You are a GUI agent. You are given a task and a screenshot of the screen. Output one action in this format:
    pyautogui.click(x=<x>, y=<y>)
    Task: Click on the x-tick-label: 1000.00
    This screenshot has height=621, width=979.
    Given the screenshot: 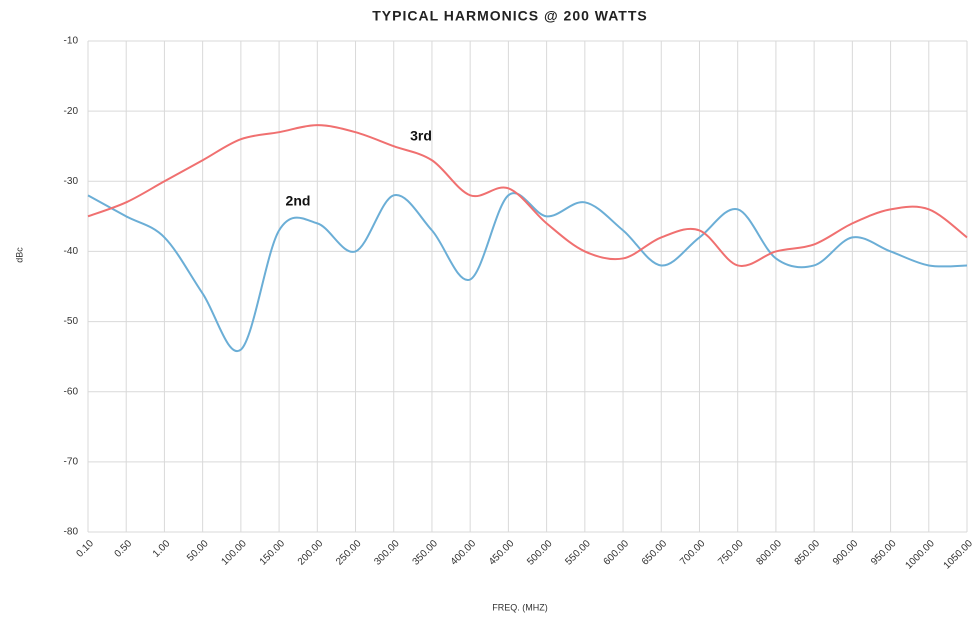 What is the action you would take?
    pyautogui.click(x=920, y=555)
    